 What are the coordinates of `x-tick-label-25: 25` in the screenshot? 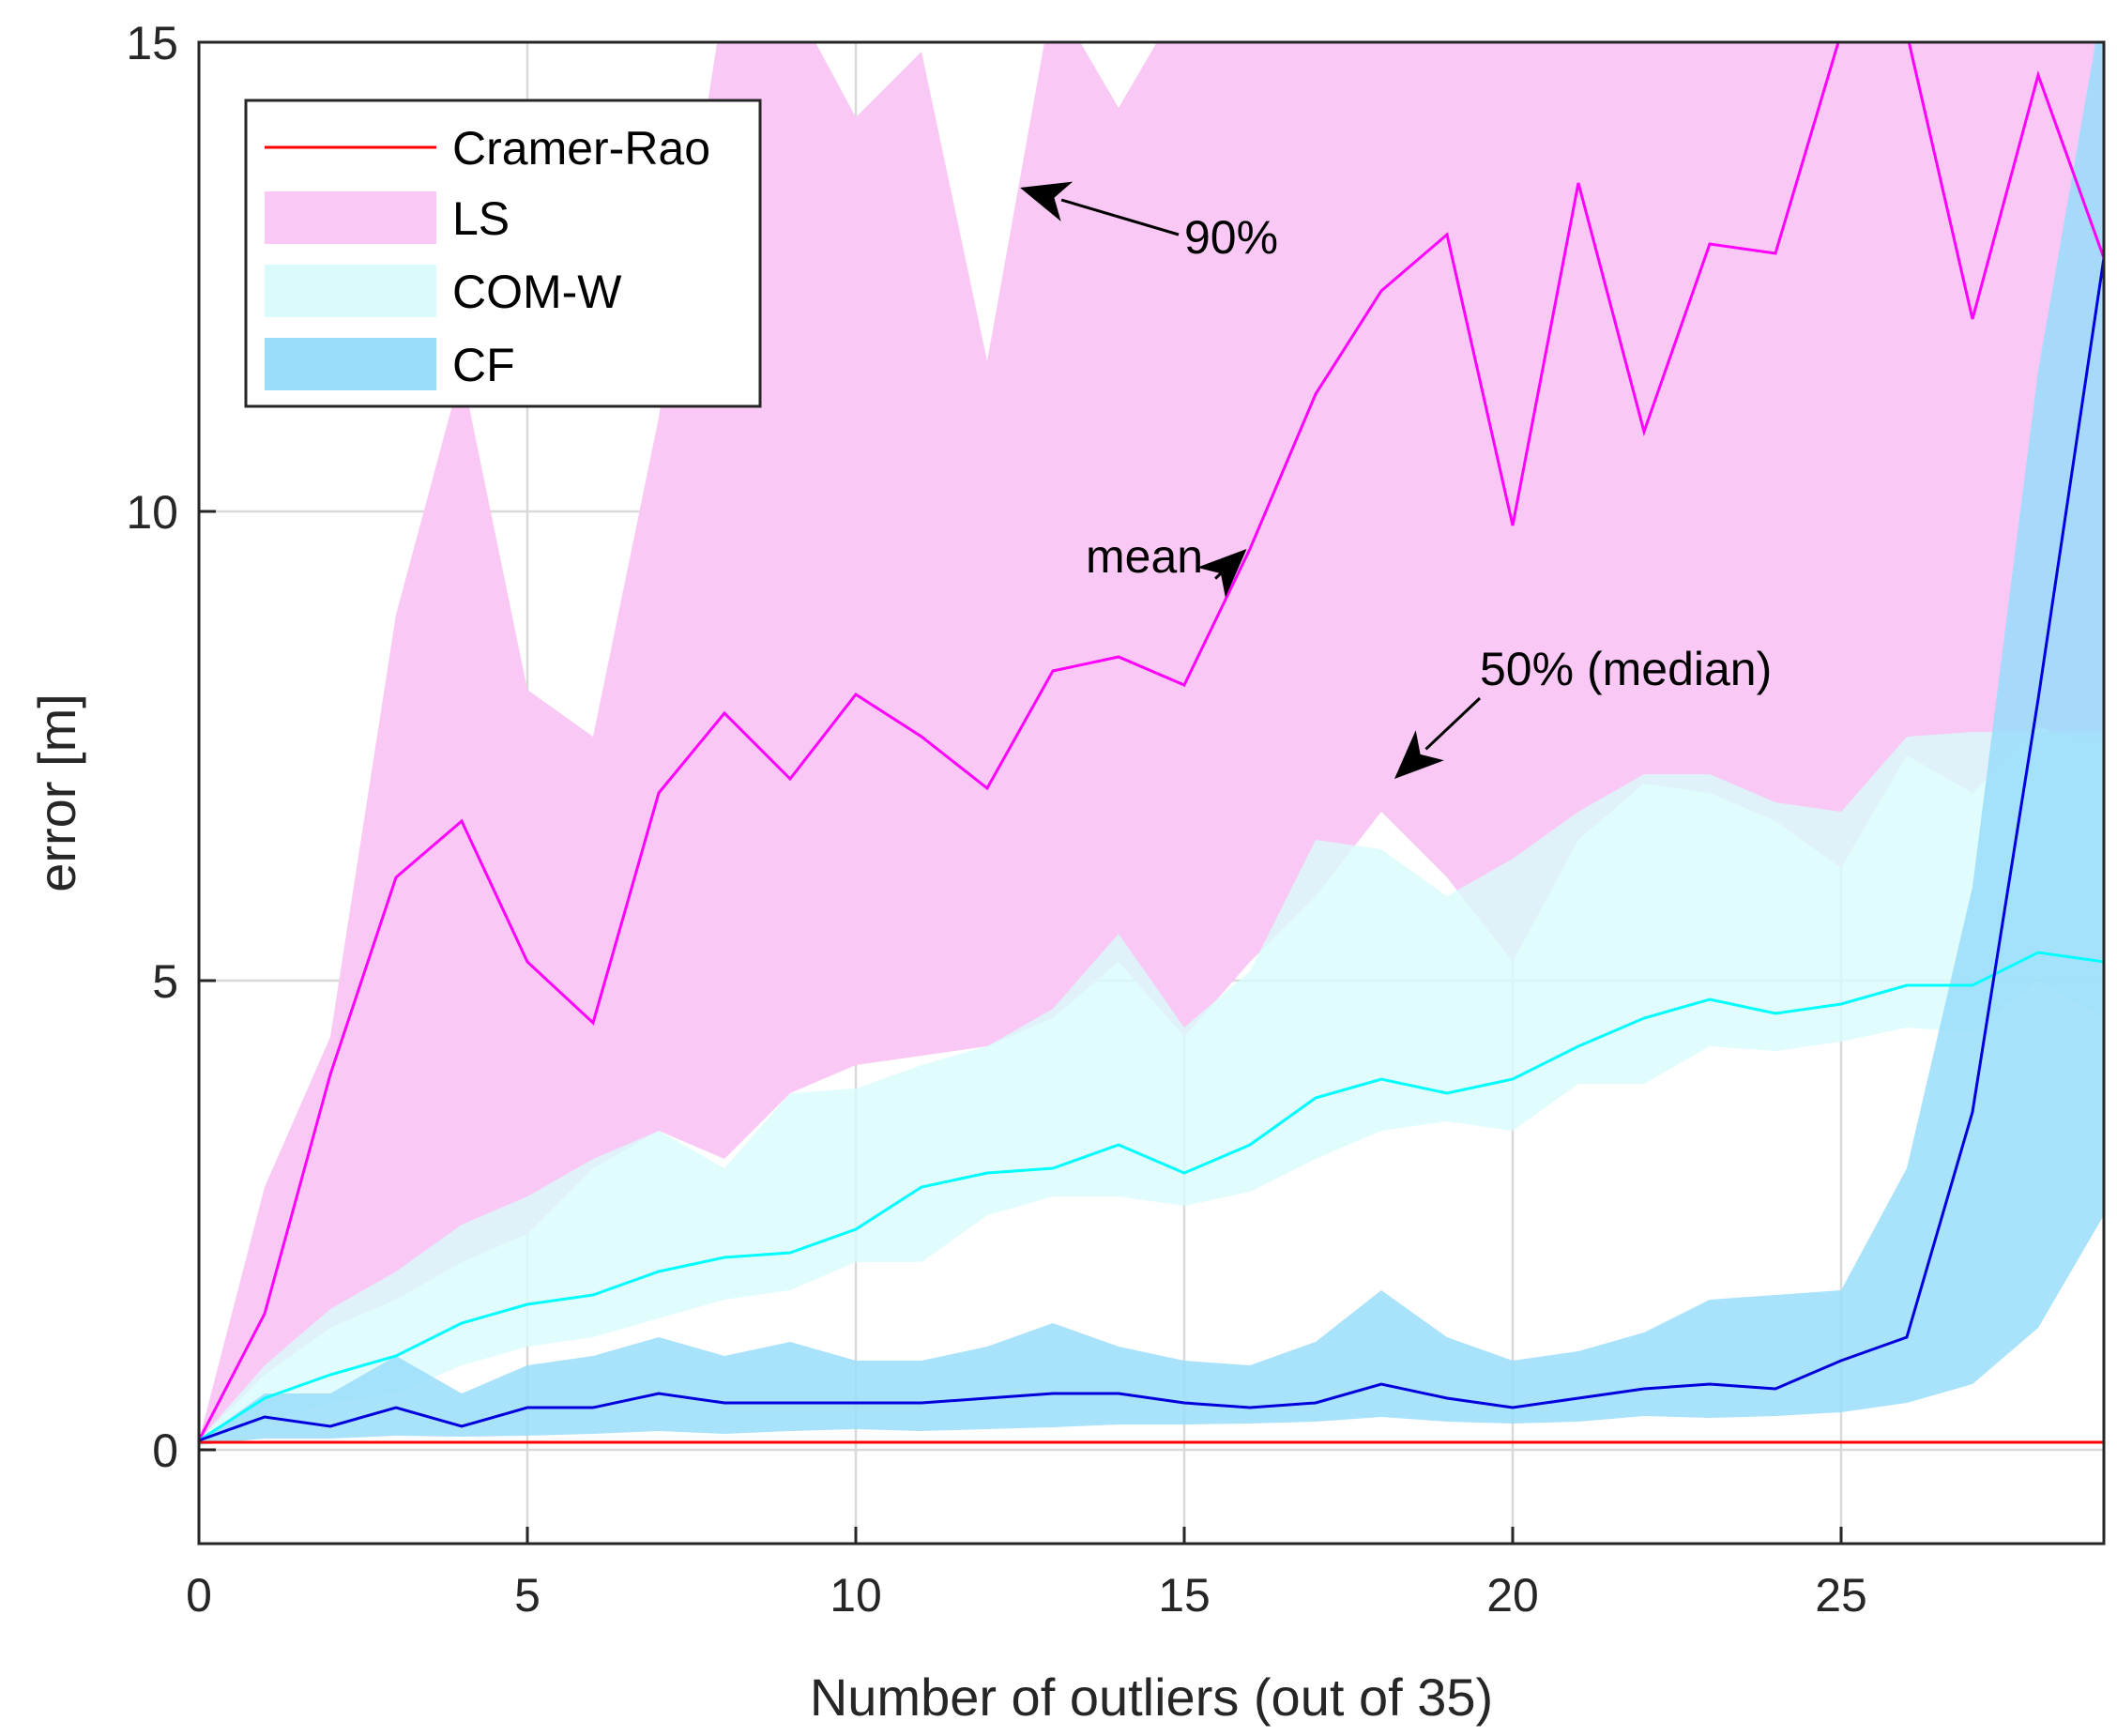 It's located at (1841, 1595).